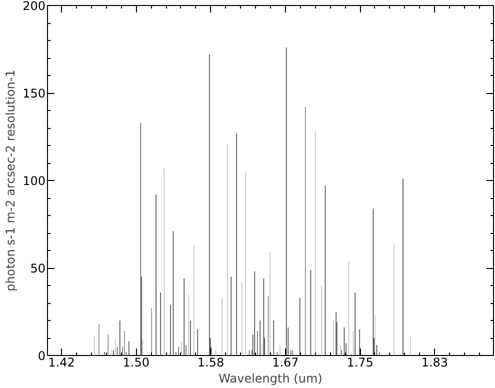 The height and width of the screenshot is (388, 495). Describe the element at coordinates (61, 363) in the screenshot. I see `x-tick-label: 1.42` at that location.